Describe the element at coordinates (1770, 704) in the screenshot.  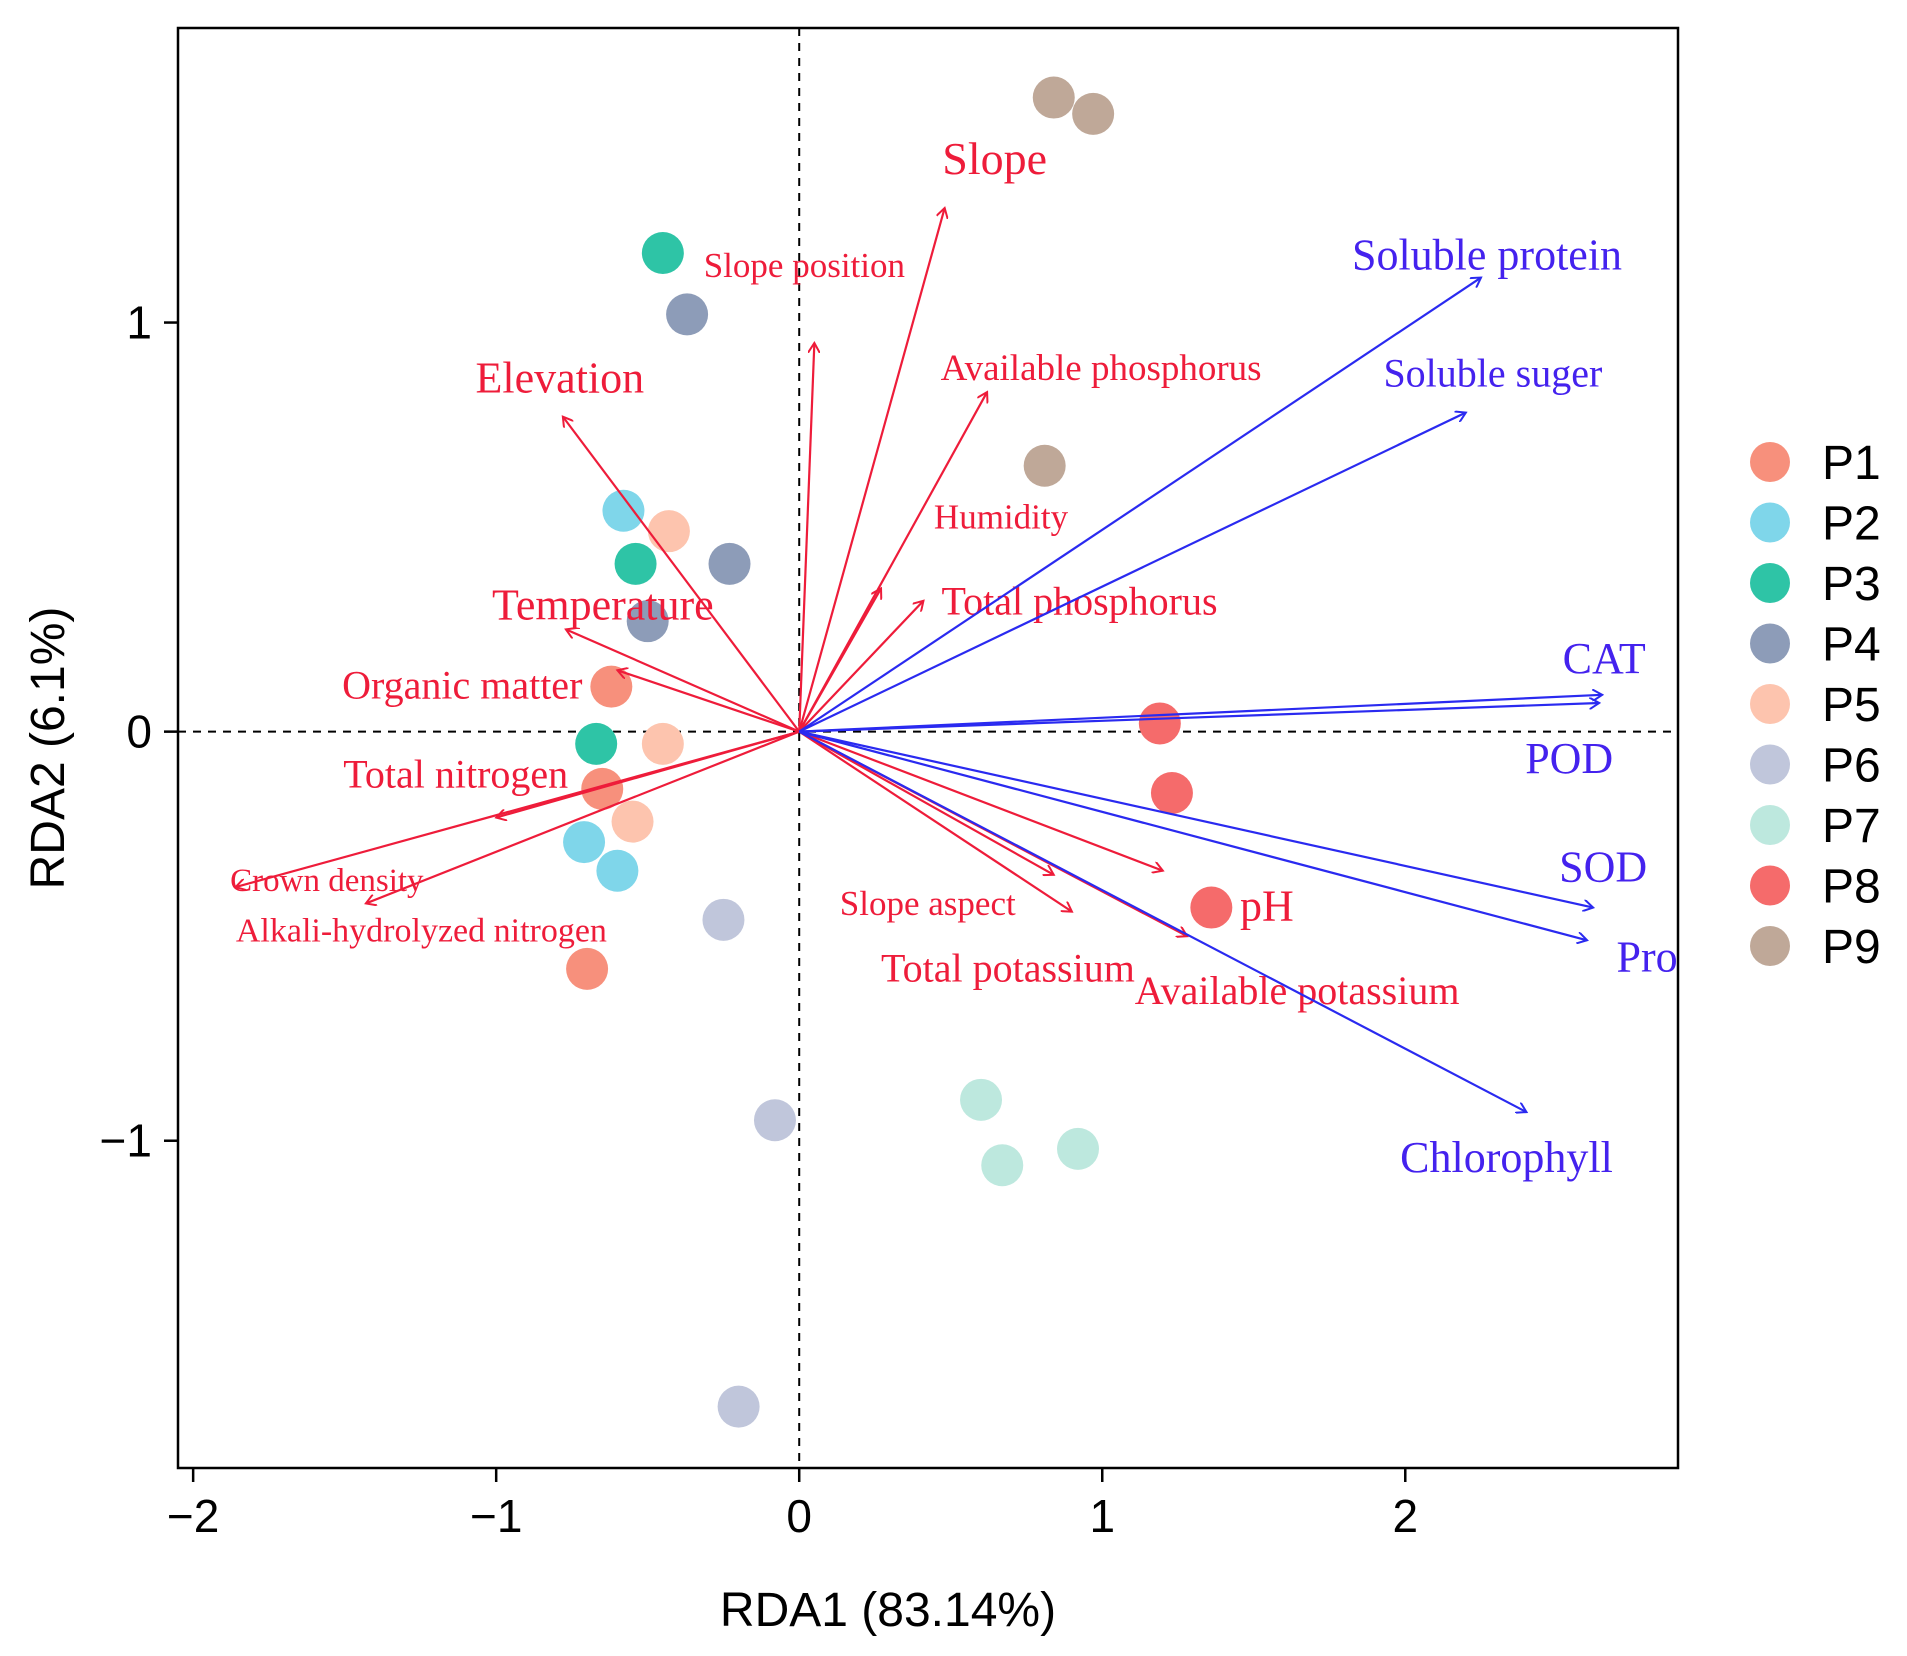
I see `legend-swatch-p5` at that location.